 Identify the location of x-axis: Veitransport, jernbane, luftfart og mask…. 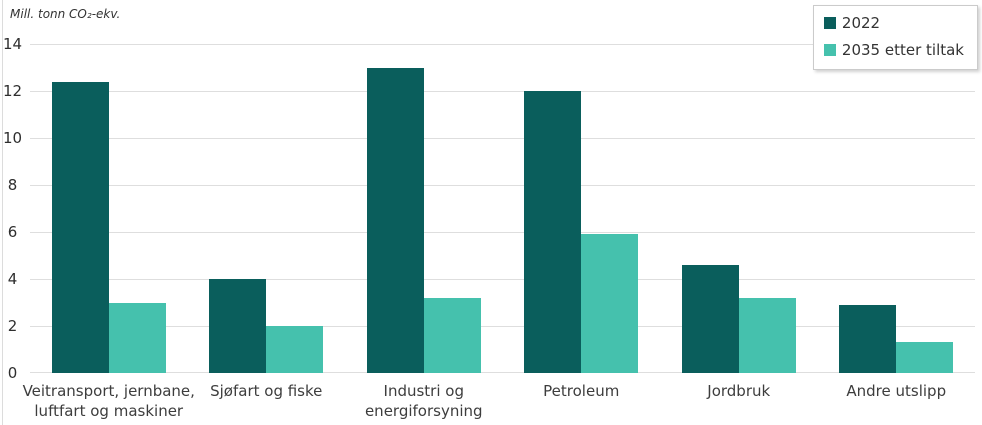
(499, 403).